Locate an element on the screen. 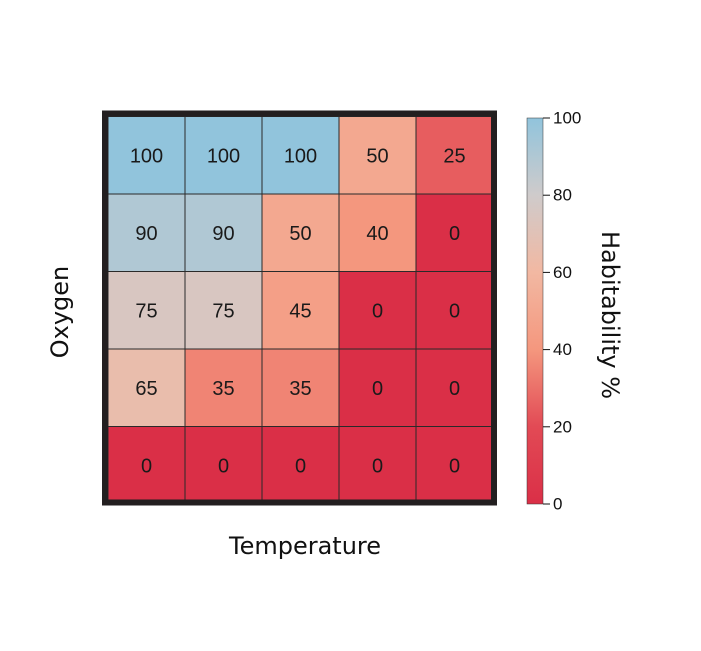 The height and width of the screenshot is (651, 701). colorbar-tick-label: 40 is located at coordinates (562, 349).